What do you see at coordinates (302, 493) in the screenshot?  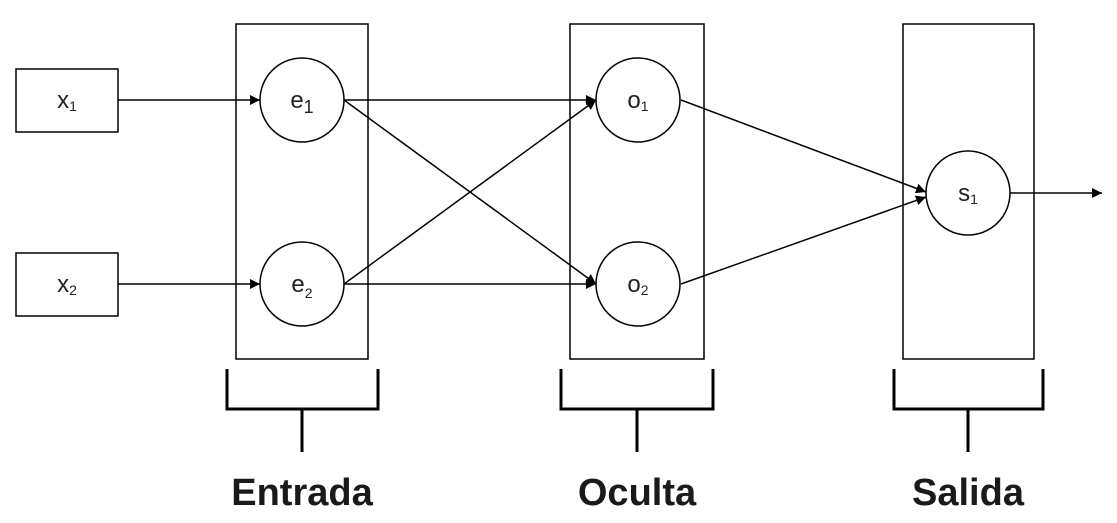 I see `layer-label-entrada: Entrada` at bounding box center [302, 493].